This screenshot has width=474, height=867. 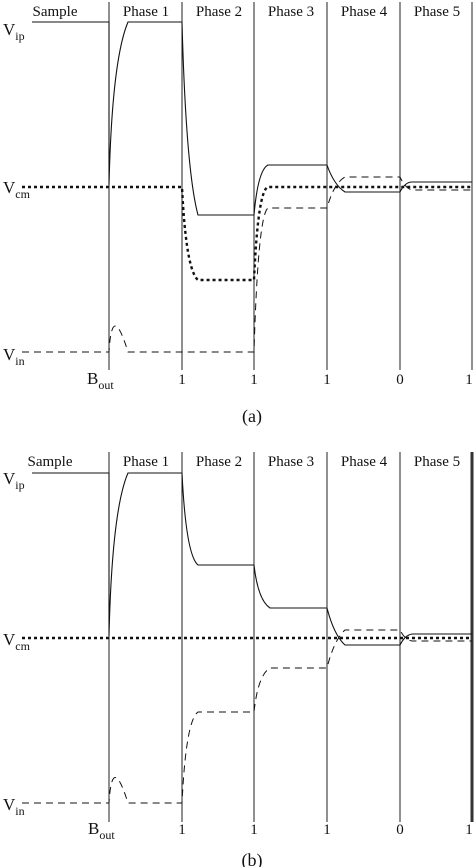 What do you see at coordinates (252, 858) in the screenshot?
I see `caption-b: (b)` at bounding box center [252, 858].